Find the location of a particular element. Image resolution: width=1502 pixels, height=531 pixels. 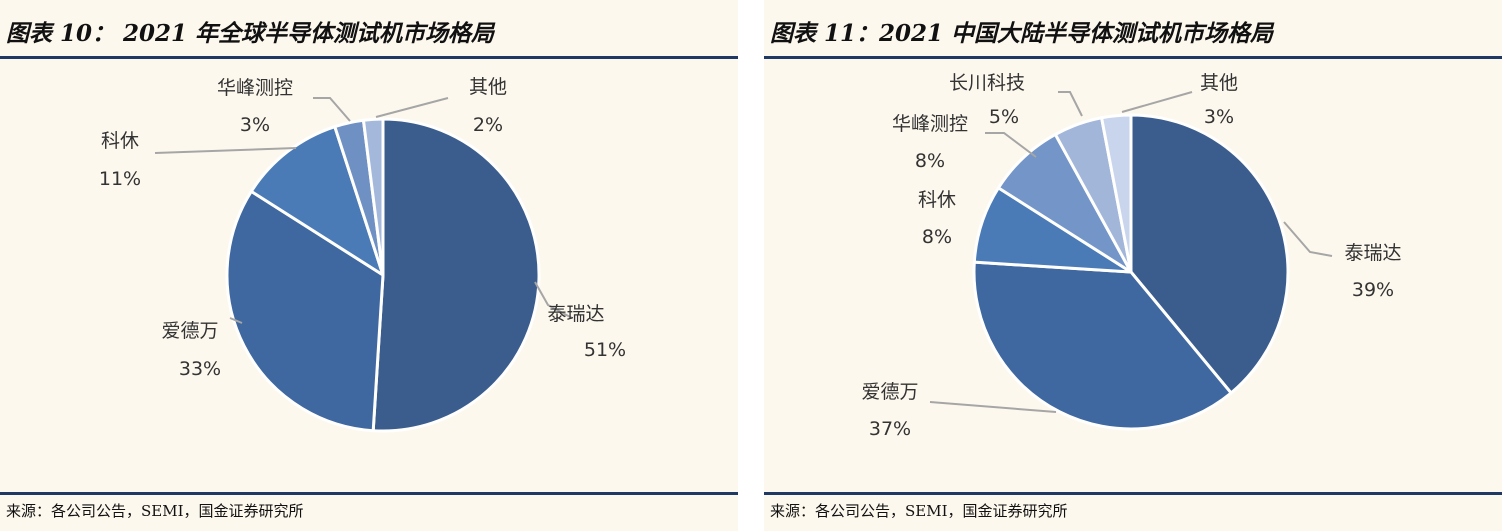

slice-percent-label: 5% is located at coordinates (1004, 117).